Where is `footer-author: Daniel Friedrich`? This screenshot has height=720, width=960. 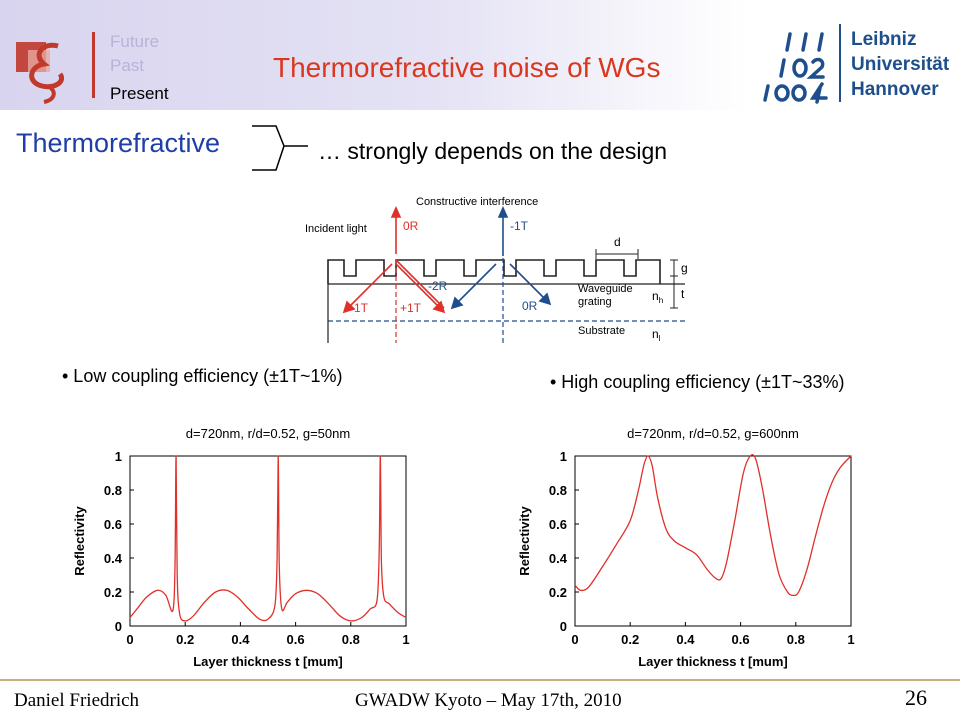
footer-author: Daniel Friedrich is located at coordinates (77, 700).